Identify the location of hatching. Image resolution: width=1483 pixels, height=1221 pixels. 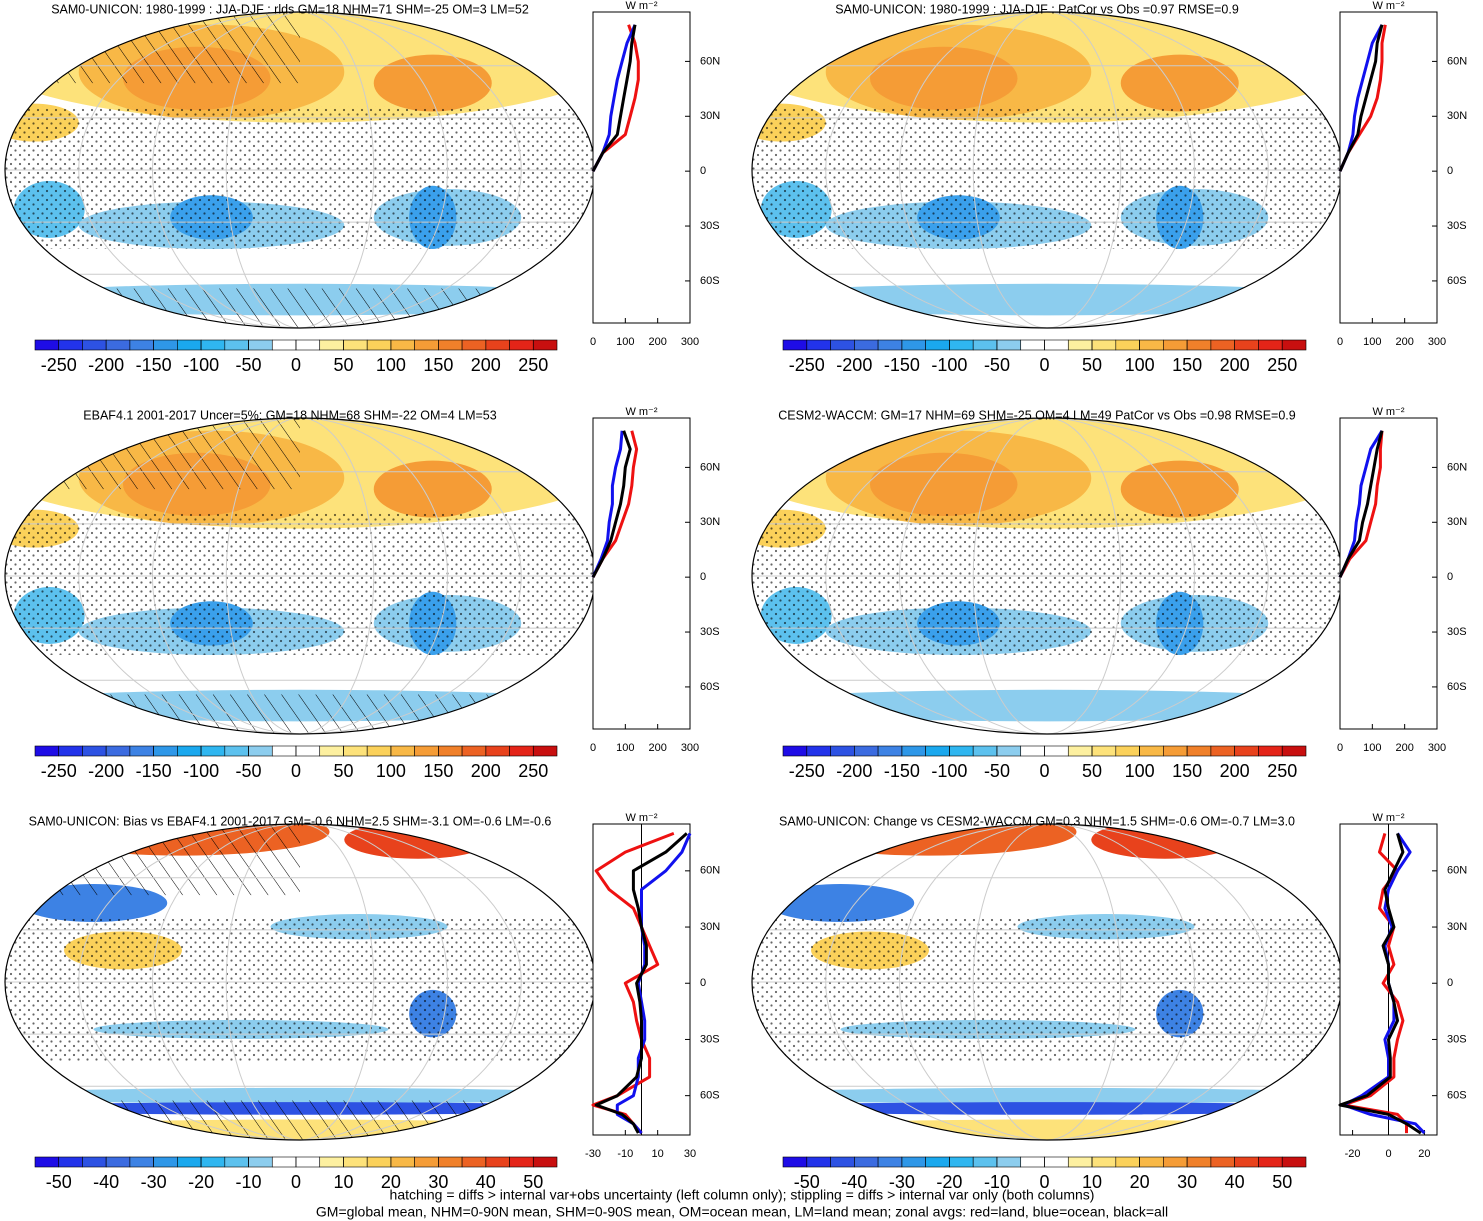
(300, 308).